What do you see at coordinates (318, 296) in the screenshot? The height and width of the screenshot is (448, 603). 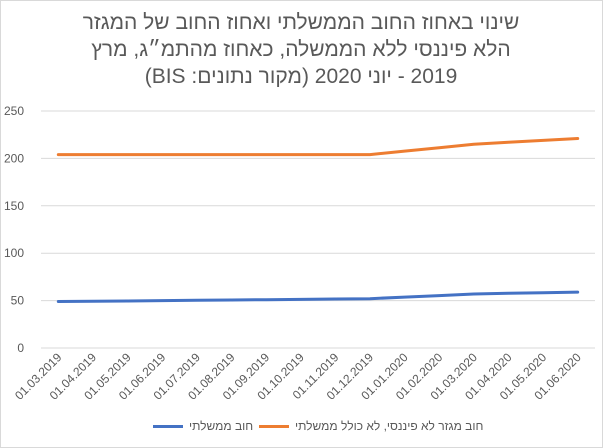 I see `series-line-government-debt` at bounding box center [318, 296].